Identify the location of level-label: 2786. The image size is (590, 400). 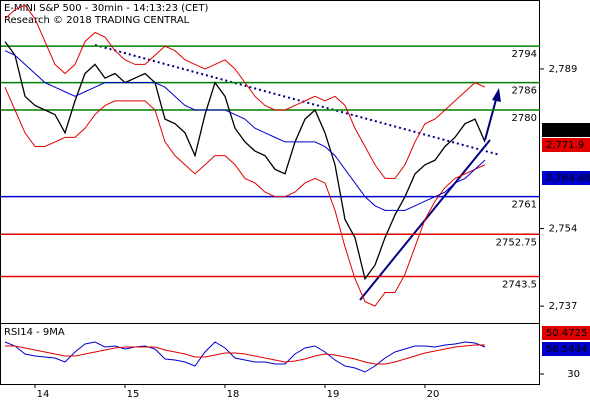
(524, 91).